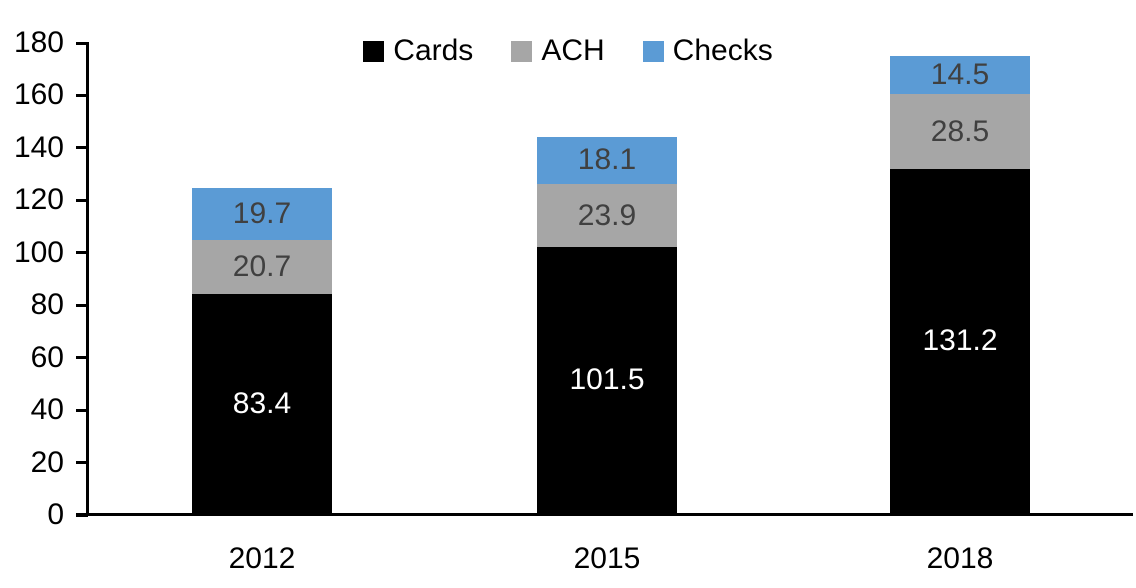 The image size is (1136, 588). Describe the element at coordinates (653, 51) in the screenshot. I see `legend-swatch-checks` at that location.